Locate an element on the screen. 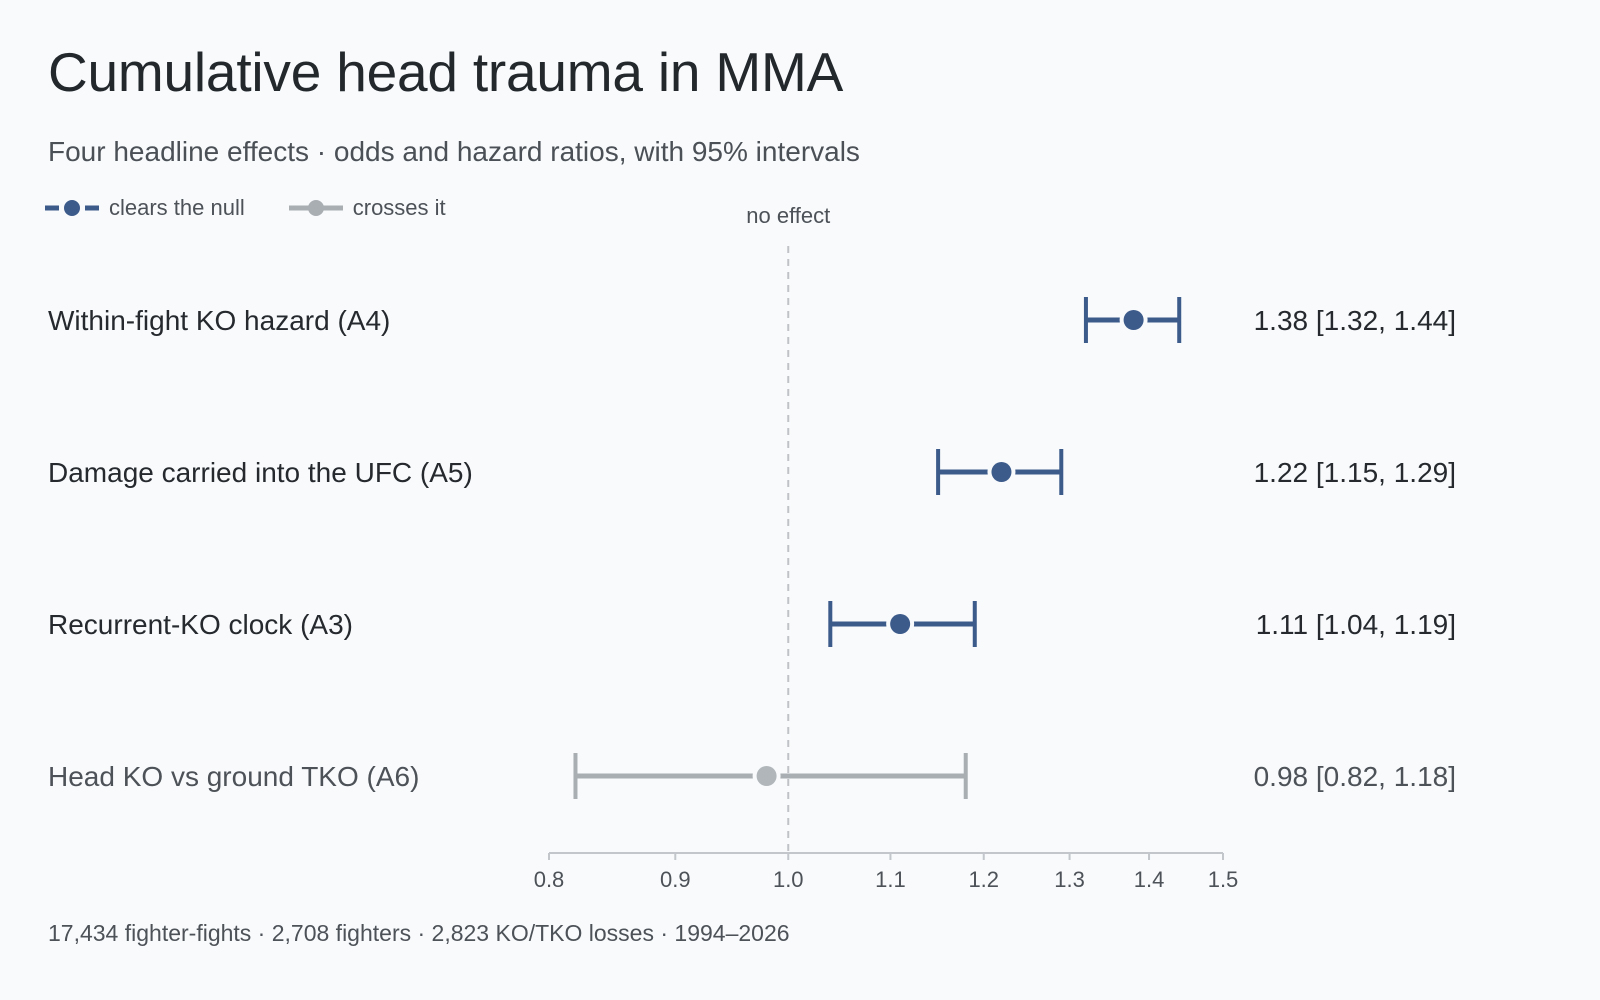  row-value: 1.22 [1.15, 1.29] is located at coordinates (1355, 472).